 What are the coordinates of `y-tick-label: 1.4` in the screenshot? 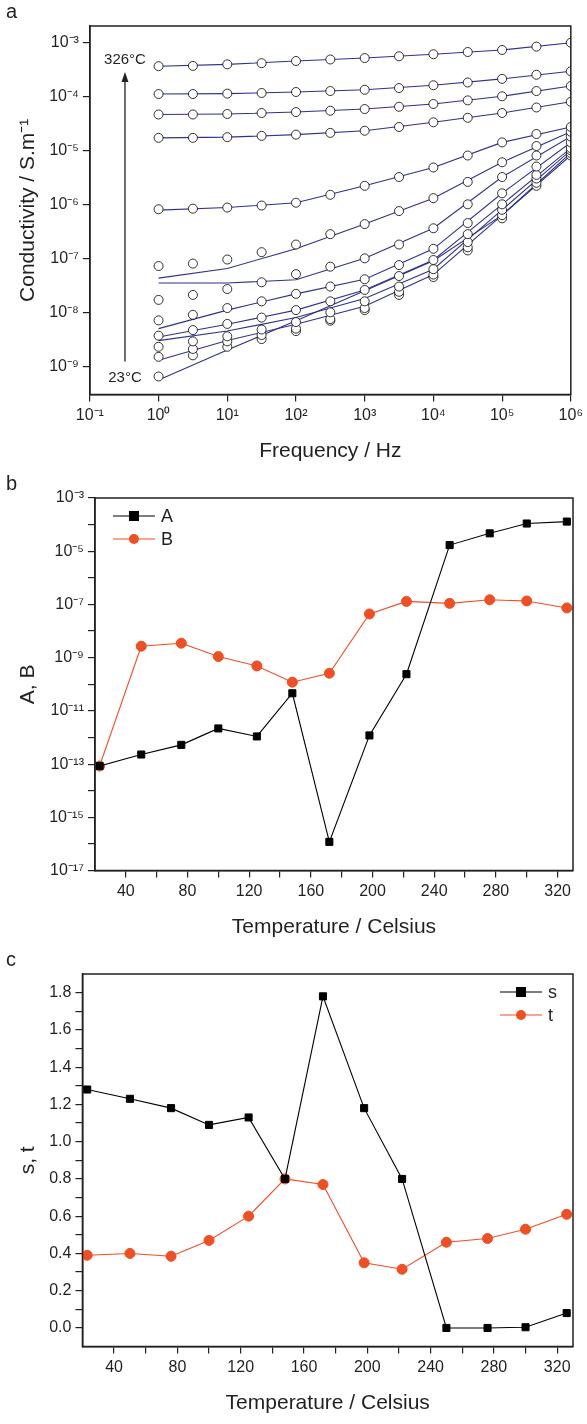 It's located at (60, 1066).